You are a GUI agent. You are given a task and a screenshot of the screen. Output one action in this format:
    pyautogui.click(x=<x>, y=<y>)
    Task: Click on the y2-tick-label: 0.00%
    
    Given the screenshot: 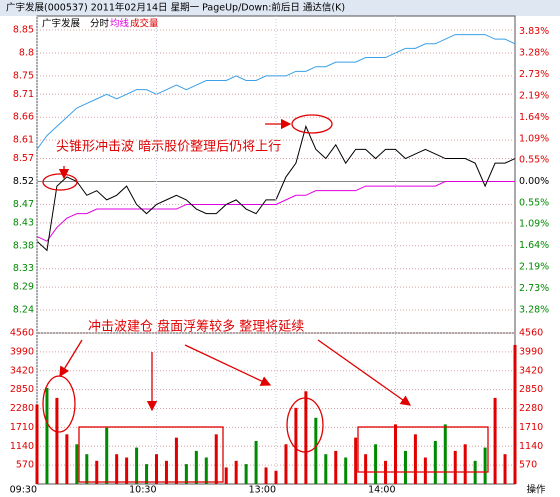 What is the action you would take?
    pyautogui.click(x=534, y=181)
    